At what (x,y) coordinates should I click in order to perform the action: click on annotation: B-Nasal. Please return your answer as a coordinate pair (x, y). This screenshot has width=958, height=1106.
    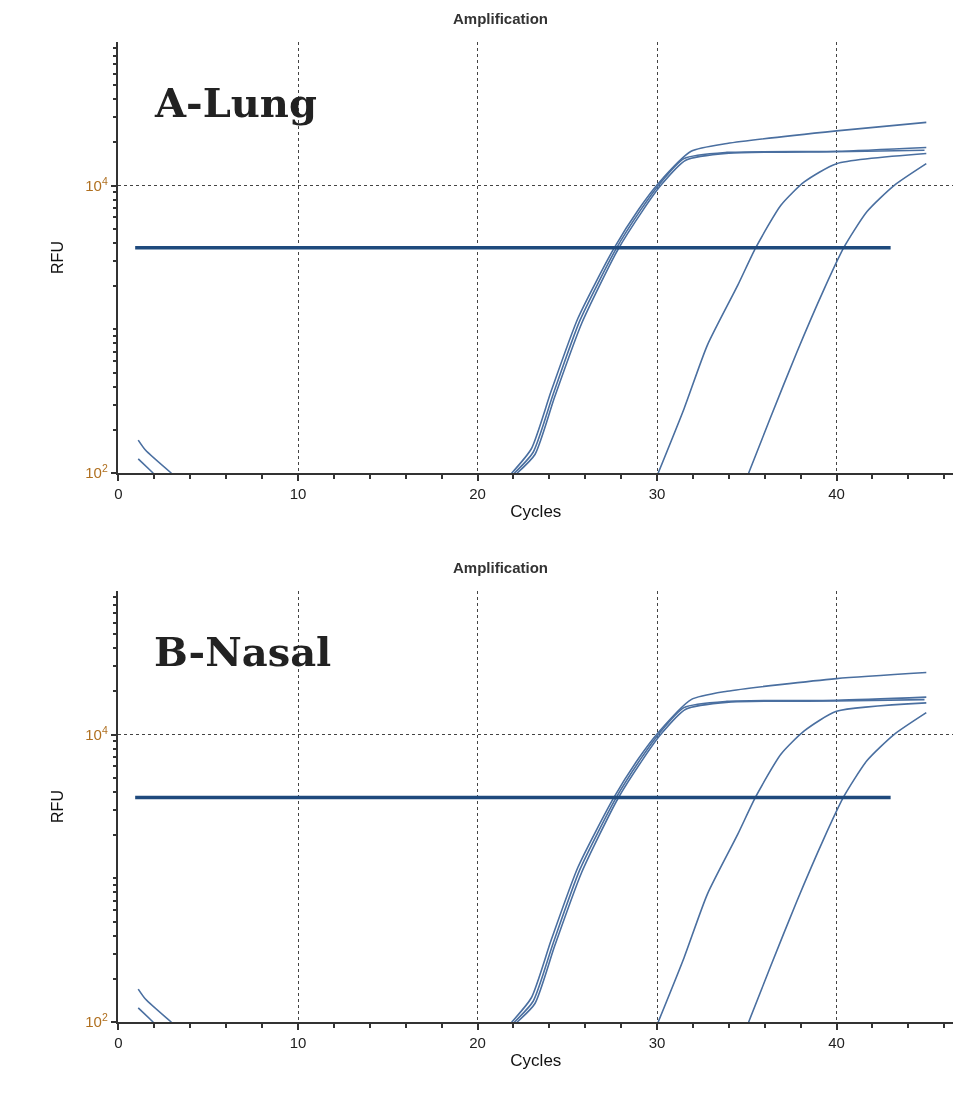
    Looking at the image, I should click on (243, 651).